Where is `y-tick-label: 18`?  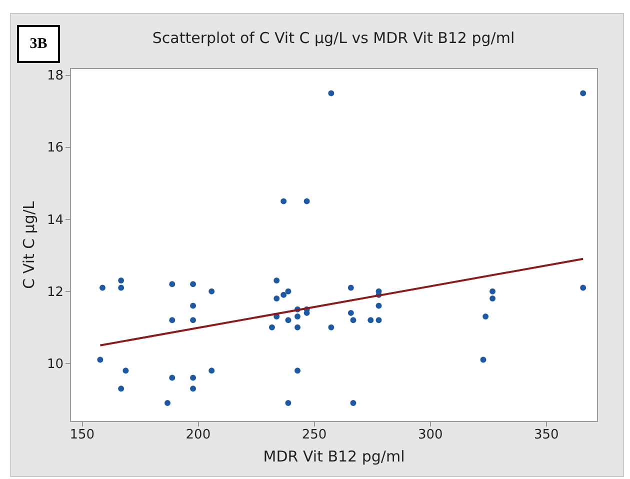 y-tick-label: 18 is located at coordinates (55, 76).